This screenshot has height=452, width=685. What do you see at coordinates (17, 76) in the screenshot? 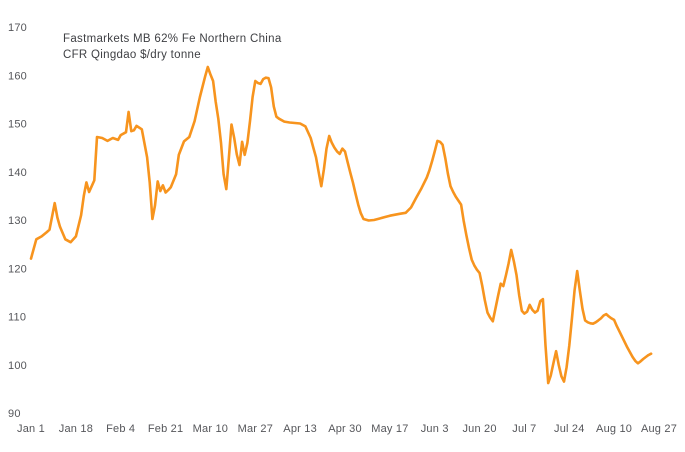
I see `y-tick-label: 160` at bounding box center [17, 76].